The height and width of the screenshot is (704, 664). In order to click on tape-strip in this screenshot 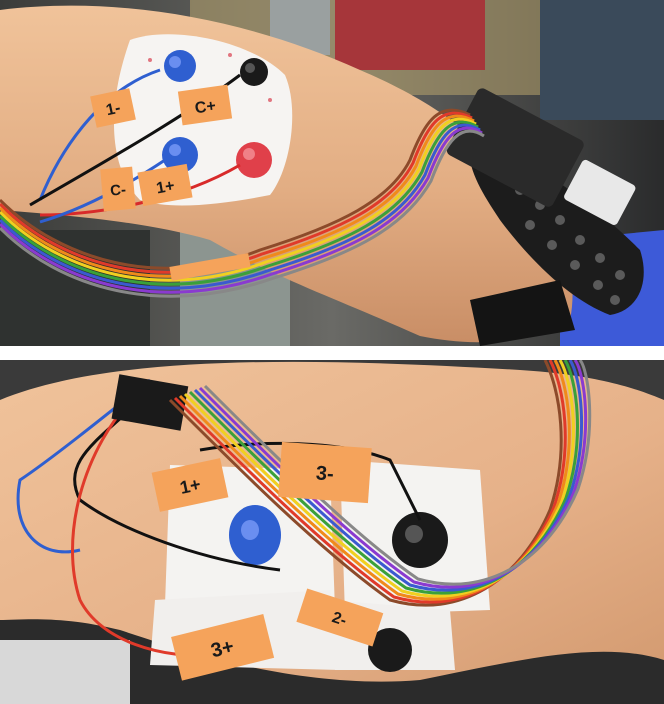, I will do `click(210, 267)`.